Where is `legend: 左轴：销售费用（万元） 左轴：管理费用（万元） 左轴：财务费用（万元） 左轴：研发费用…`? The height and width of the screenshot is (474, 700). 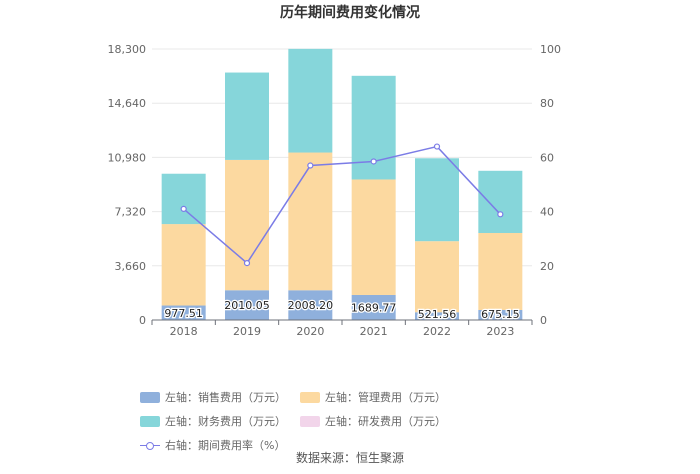 legend: 左轴：销售费用（万元） 左轴：管理费用（万元） 左轴：财务费用（万元） 左轴：研发费用… is located at coordinates (355, 421).